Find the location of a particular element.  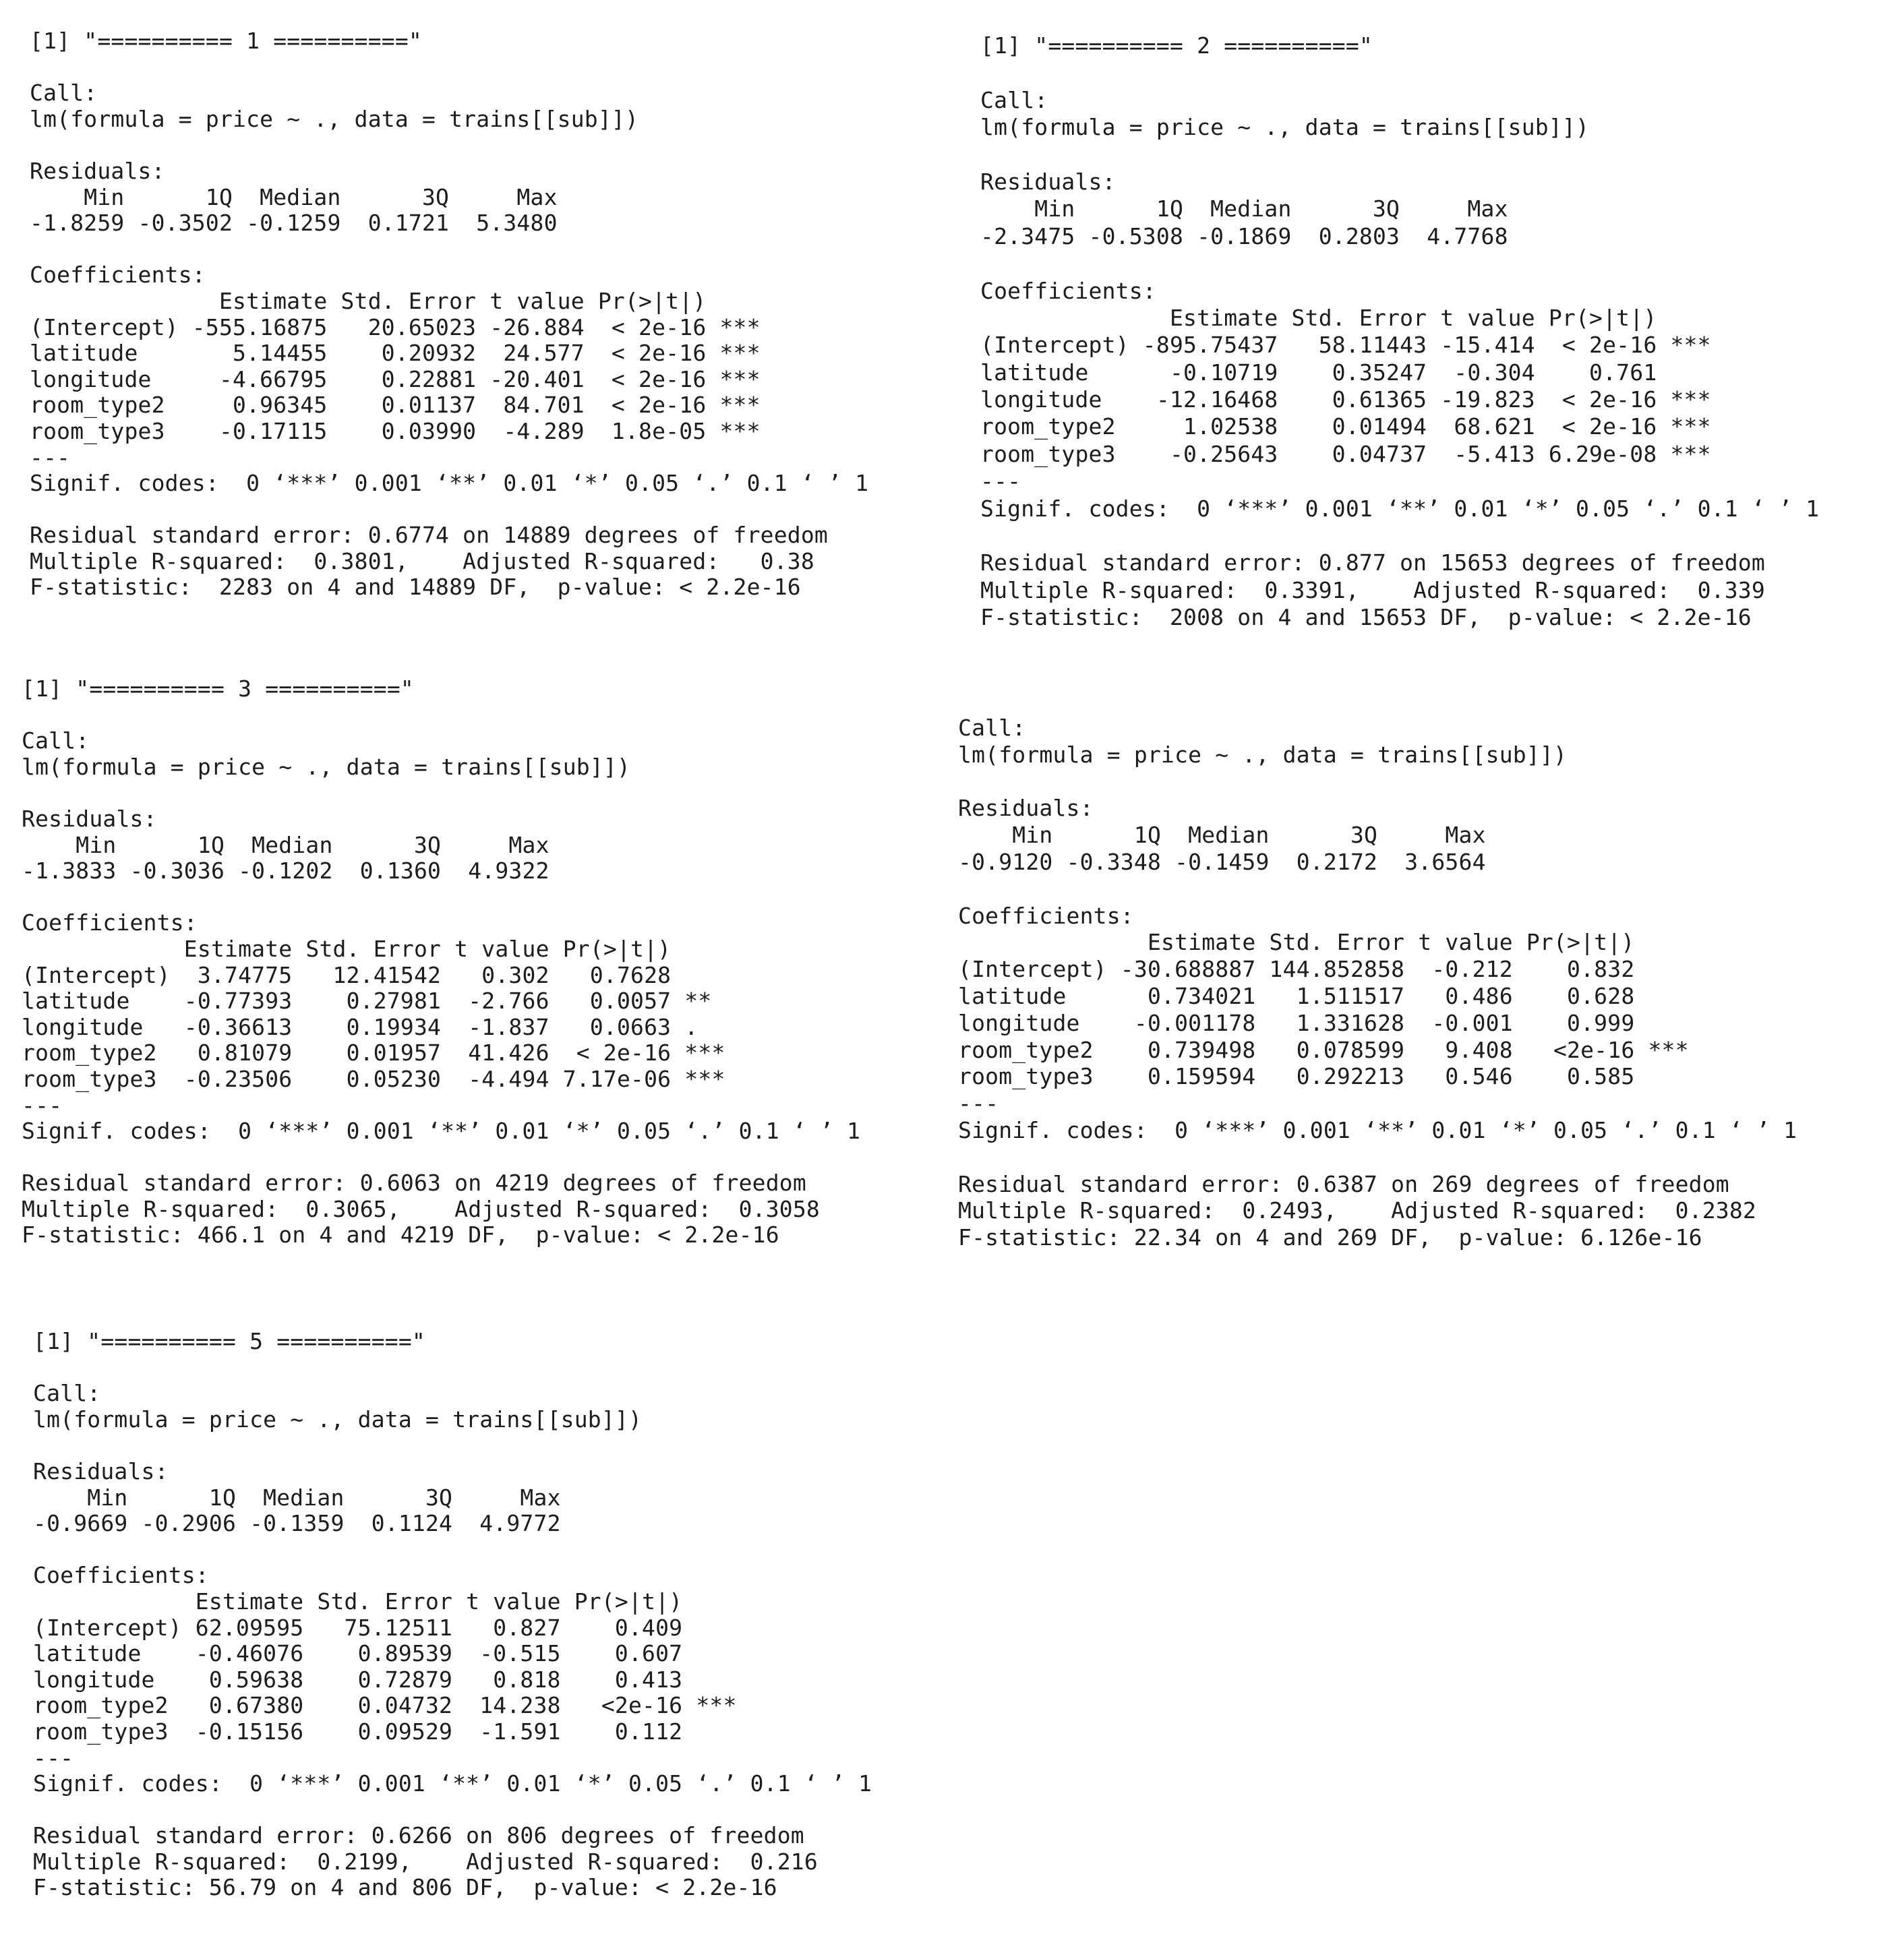

console-line: latitude -0.10719 0.35247 -0.304 0.761 is located at coordinates (1345, 372).